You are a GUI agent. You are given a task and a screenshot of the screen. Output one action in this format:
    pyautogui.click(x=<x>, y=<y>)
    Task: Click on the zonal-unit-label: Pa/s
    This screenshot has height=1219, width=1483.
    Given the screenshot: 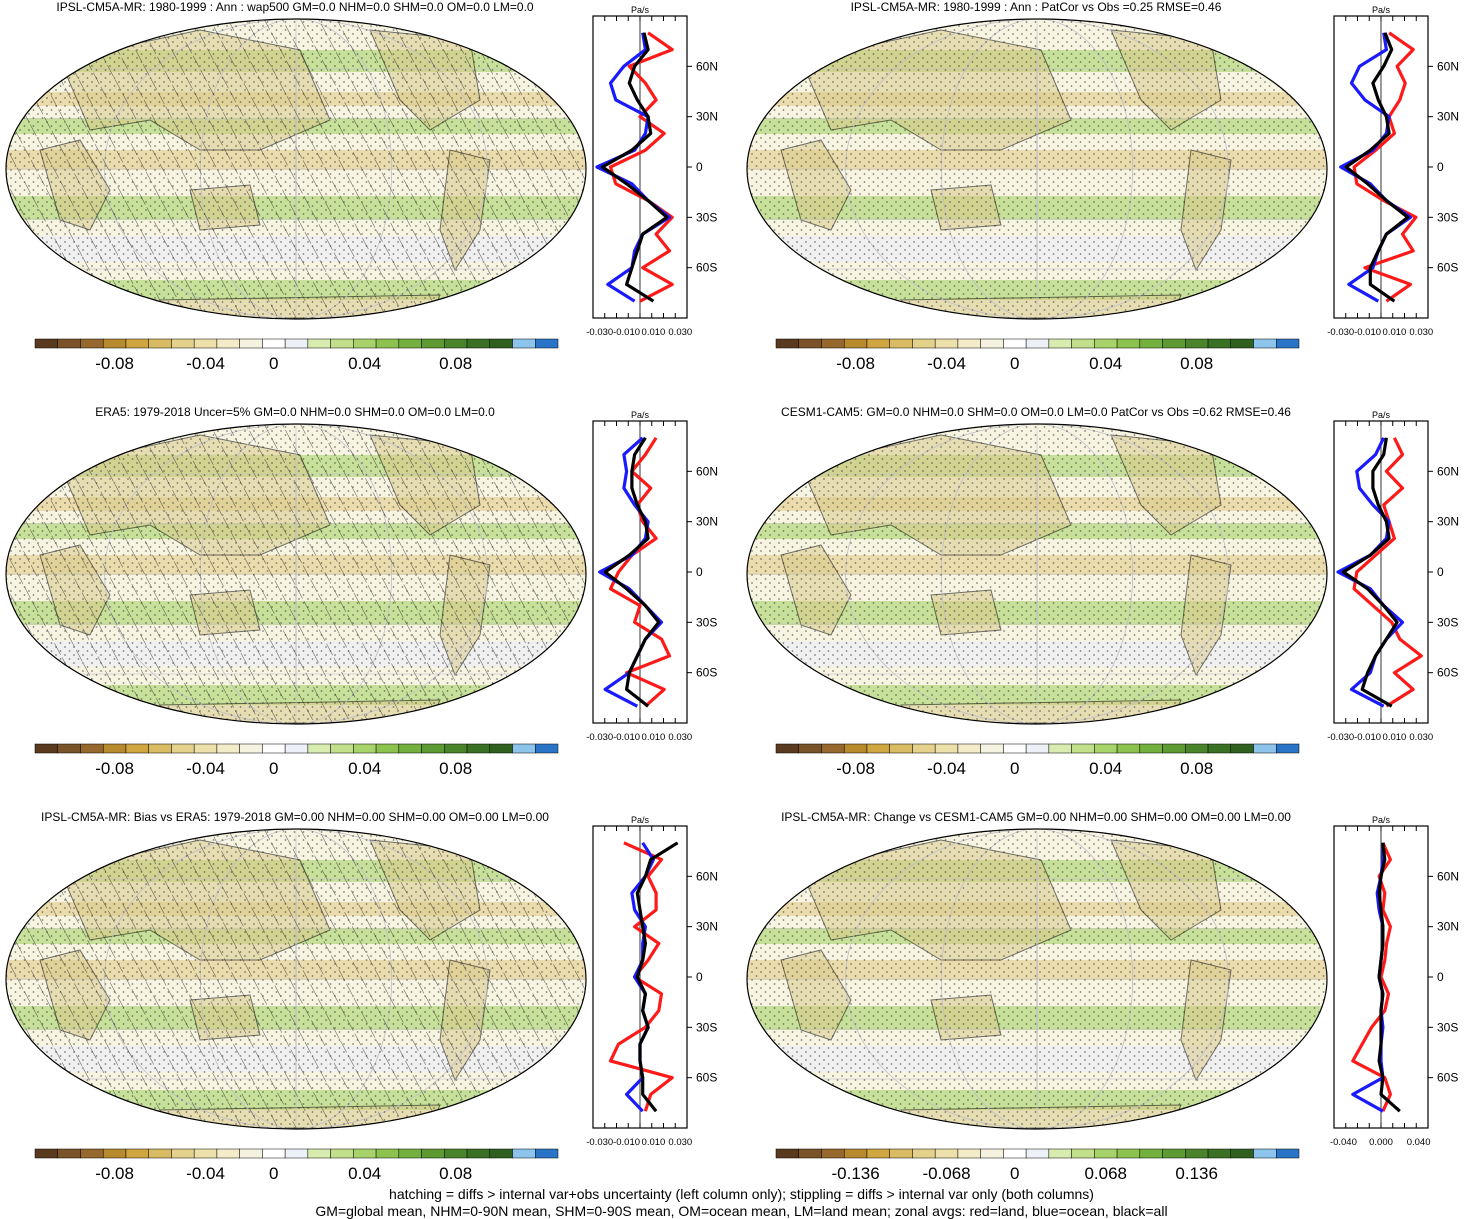 What is the action you would take?
    pyautogui.click(x=640, y=10)
    